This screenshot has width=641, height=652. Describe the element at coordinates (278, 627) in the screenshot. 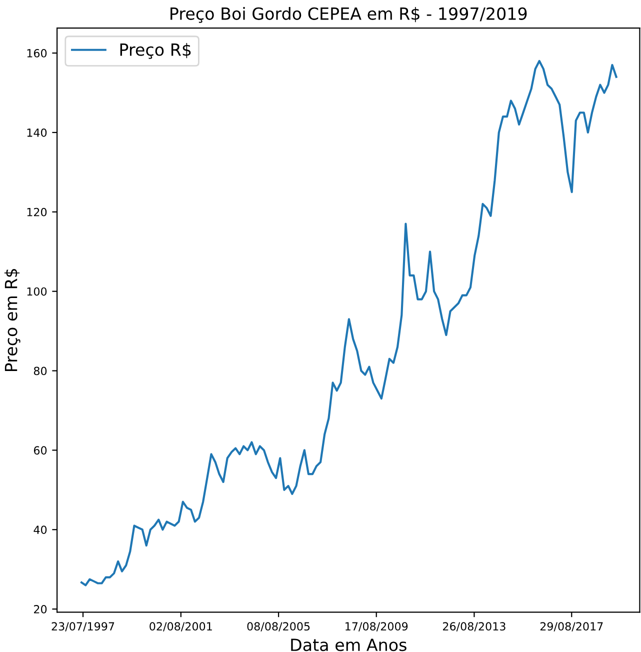

I see `x-tick-label: 08/08/2005` at that location.